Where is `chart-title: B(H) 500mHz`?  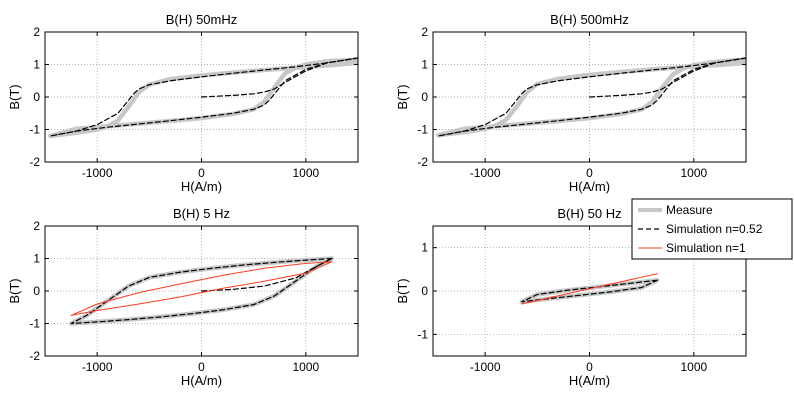 chart-title: B(H) 500mHz is located at coordinates (589, 19).